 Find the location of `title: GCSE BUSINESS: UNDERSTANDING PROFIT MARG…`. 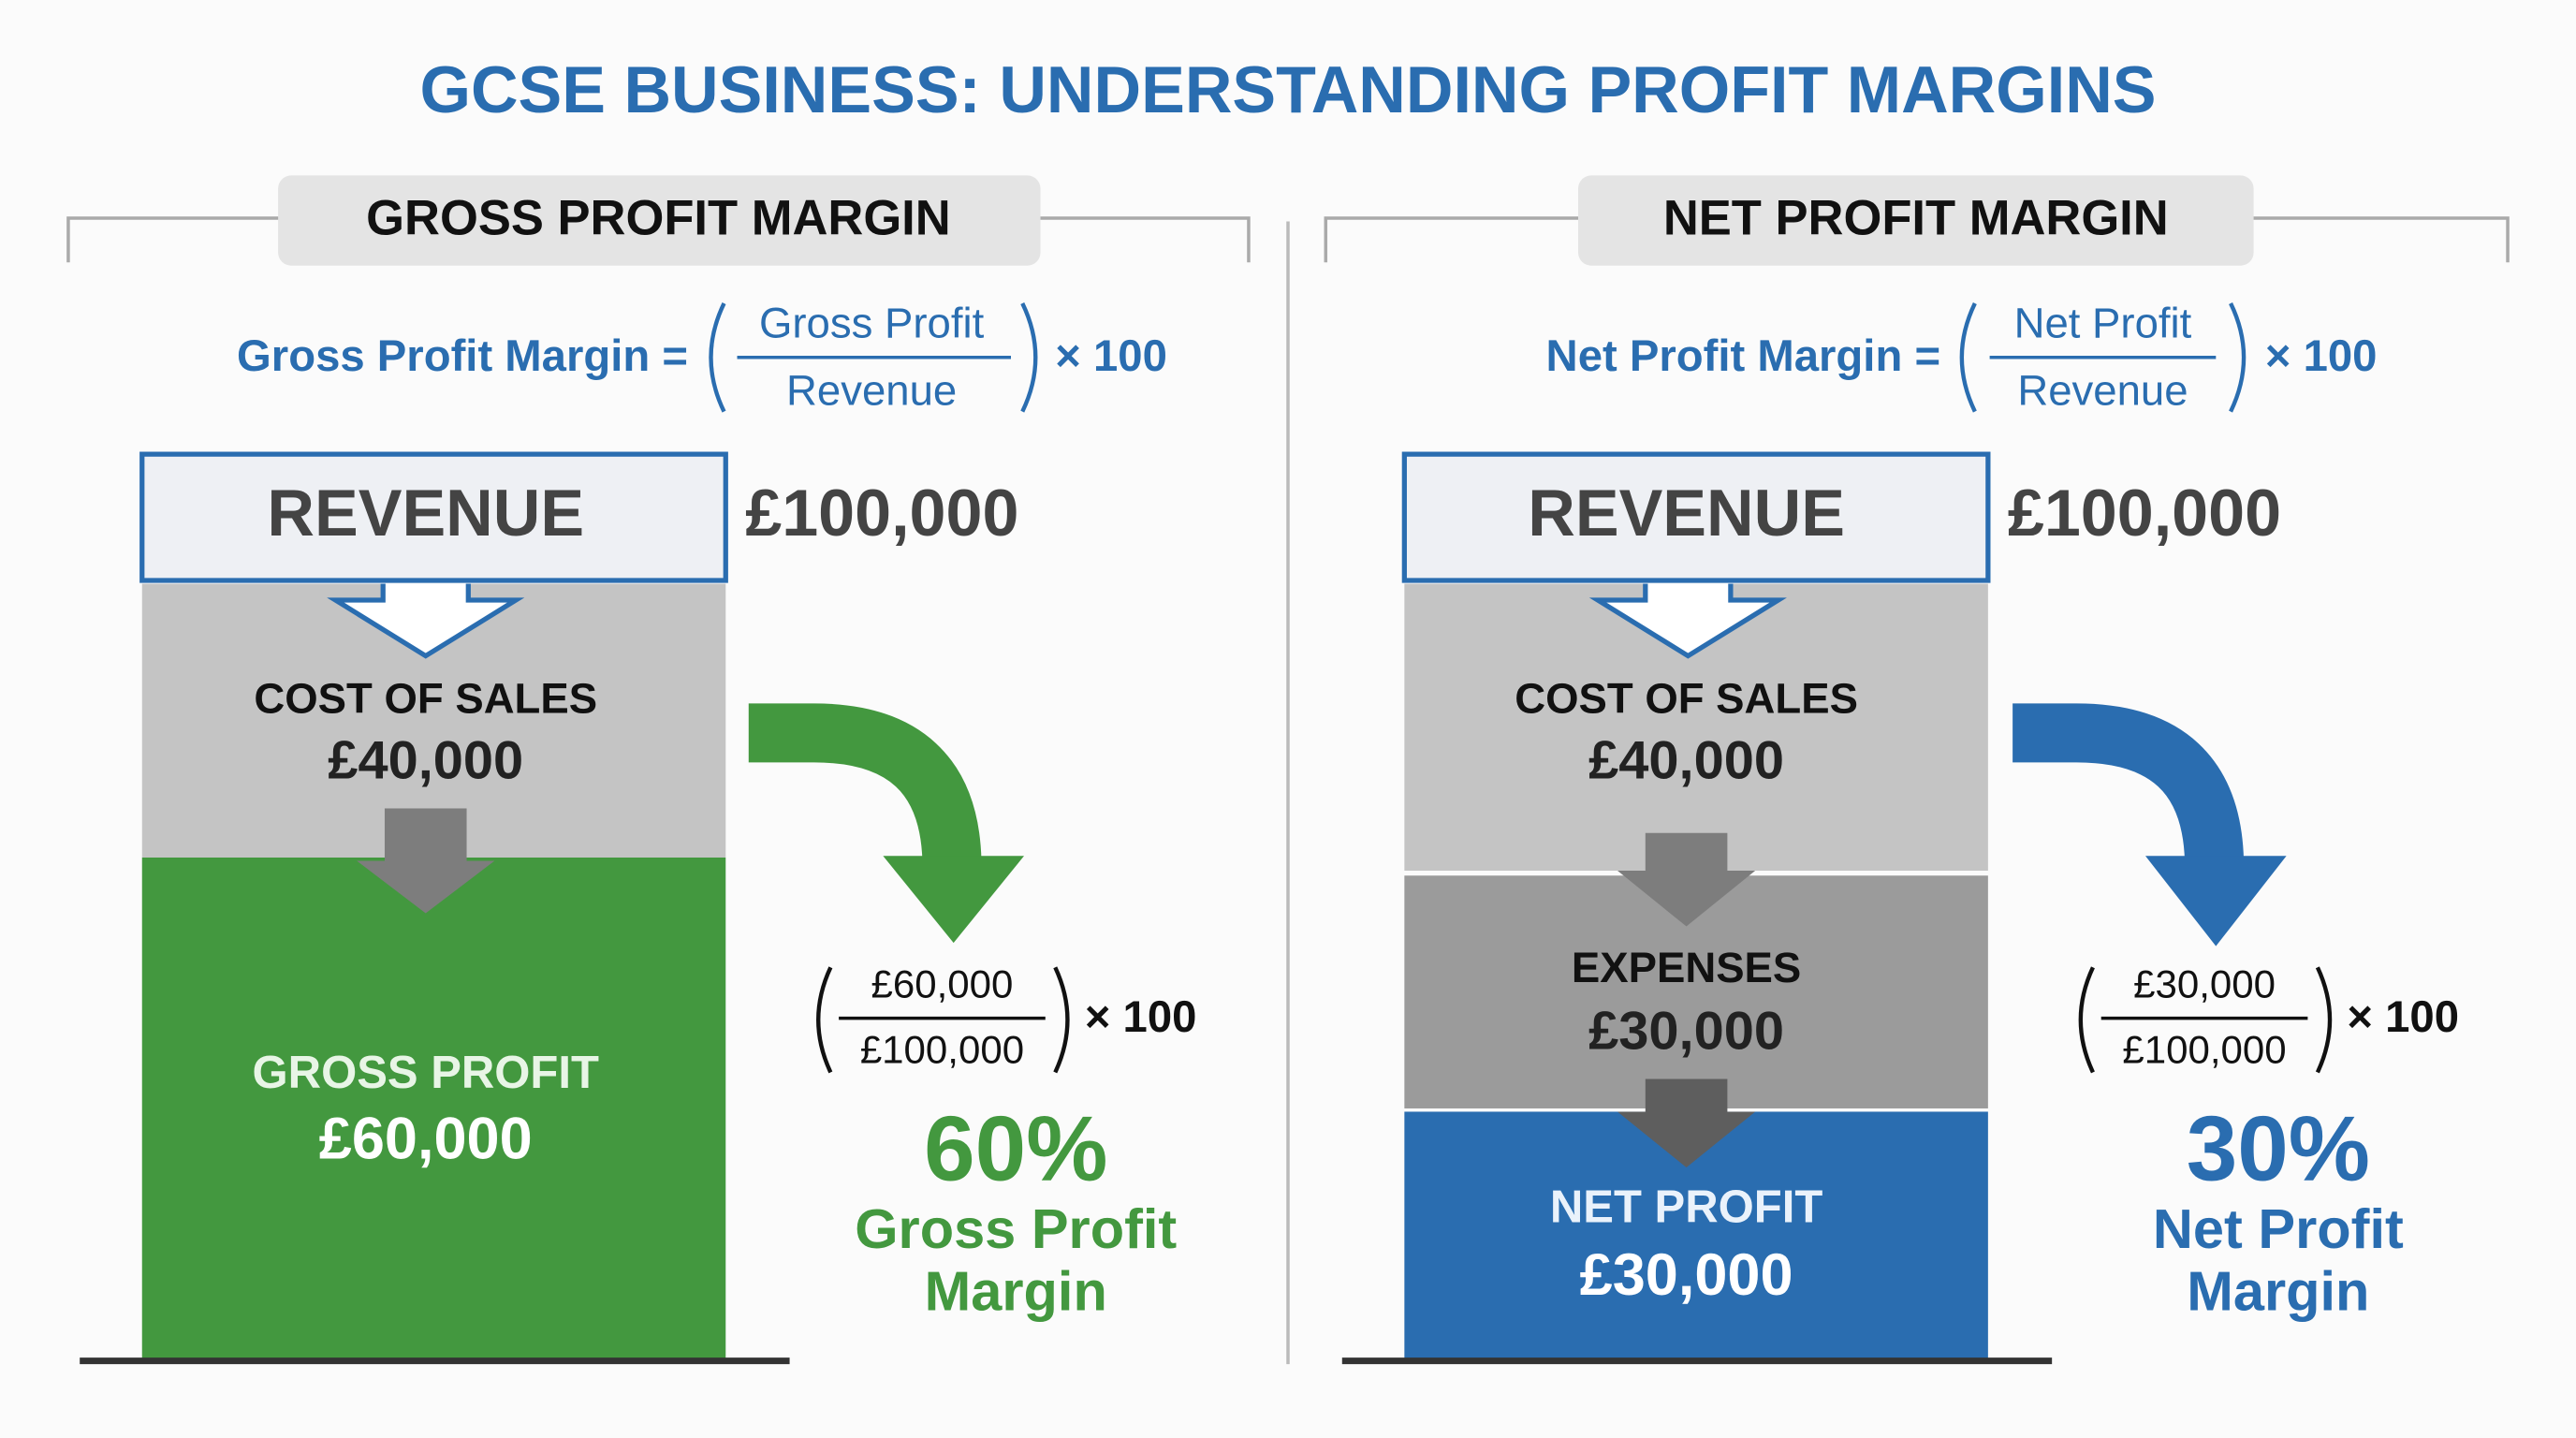

title: GCSE BUSINESS: UNDERSTANDING PROFIT MARG… is located at coordinates (1287, 89).